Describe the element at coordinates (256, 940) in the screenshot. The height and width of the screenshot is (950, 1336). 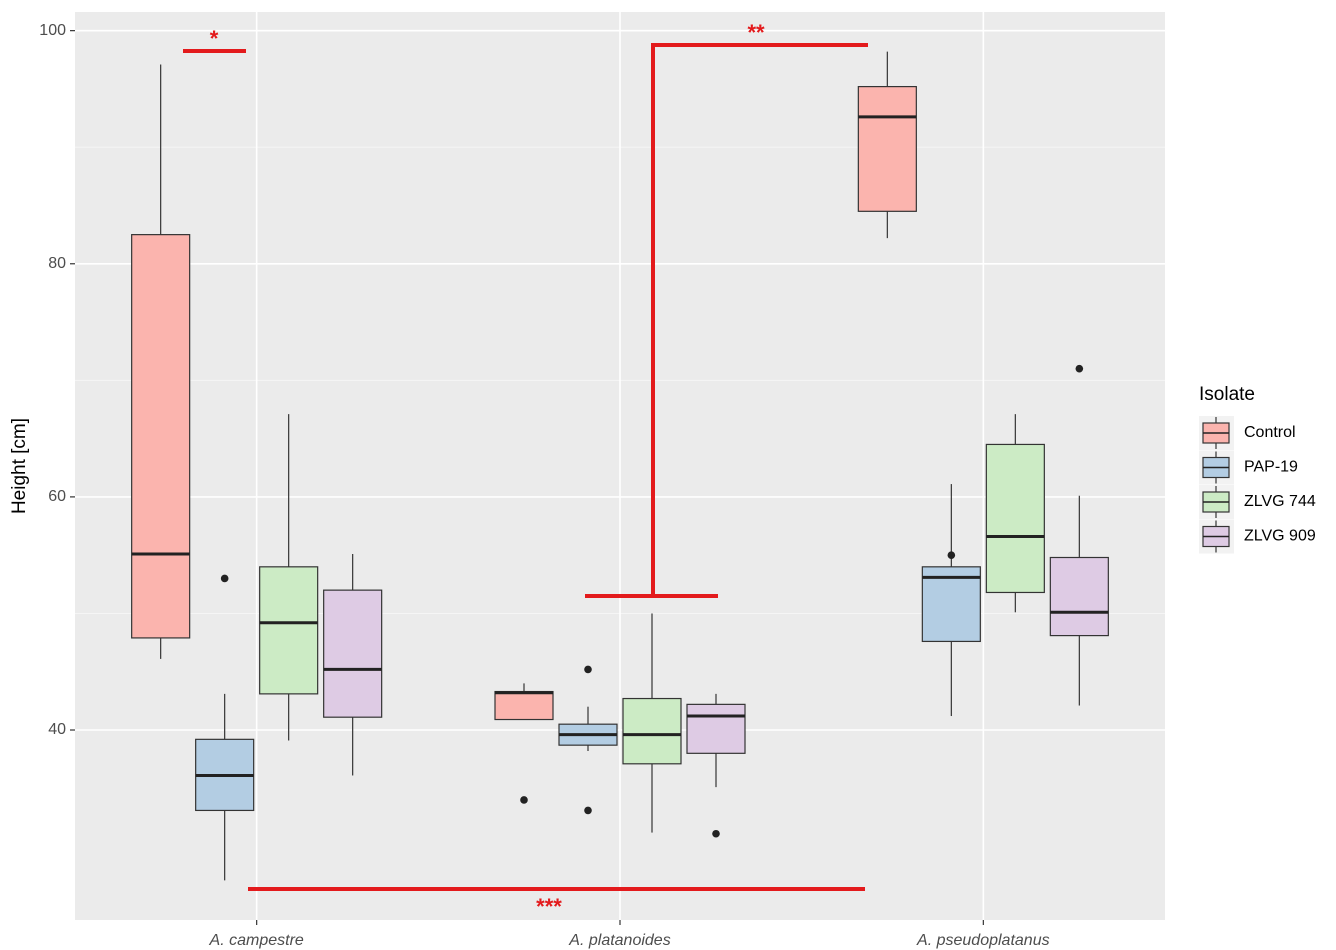
I see `x-tick-label: A. campestre` at that location.